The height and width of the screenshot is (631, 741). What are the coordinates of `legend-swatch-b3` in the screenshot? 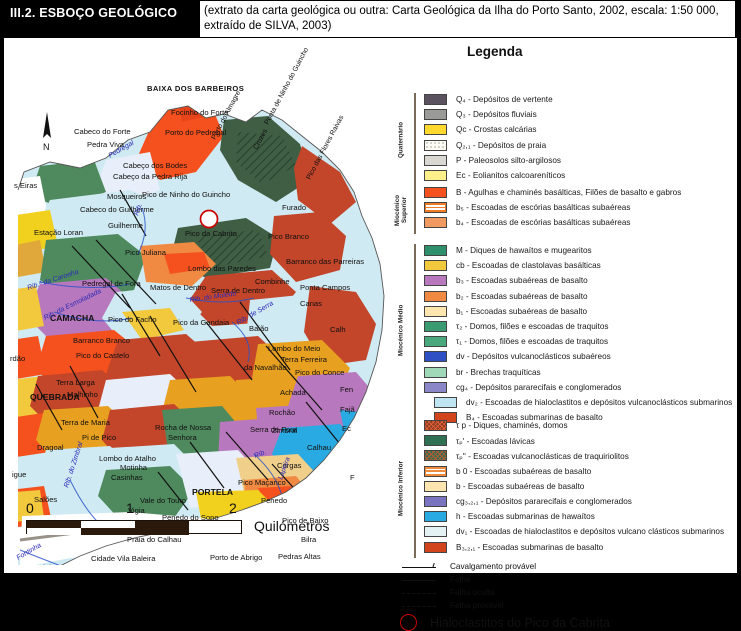 It's located at (435, 281).